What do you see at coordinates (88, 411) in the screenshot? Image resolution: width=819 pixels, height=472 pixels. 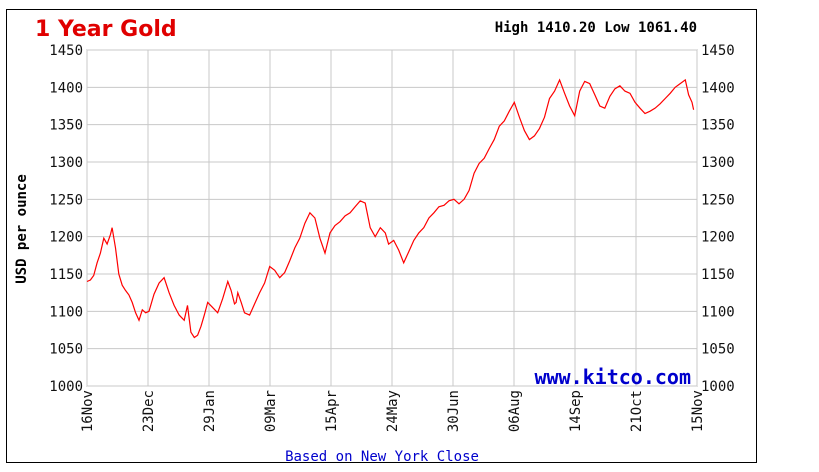 I see `x-tick-label: 16Nov` at bounding box center [88, 411].